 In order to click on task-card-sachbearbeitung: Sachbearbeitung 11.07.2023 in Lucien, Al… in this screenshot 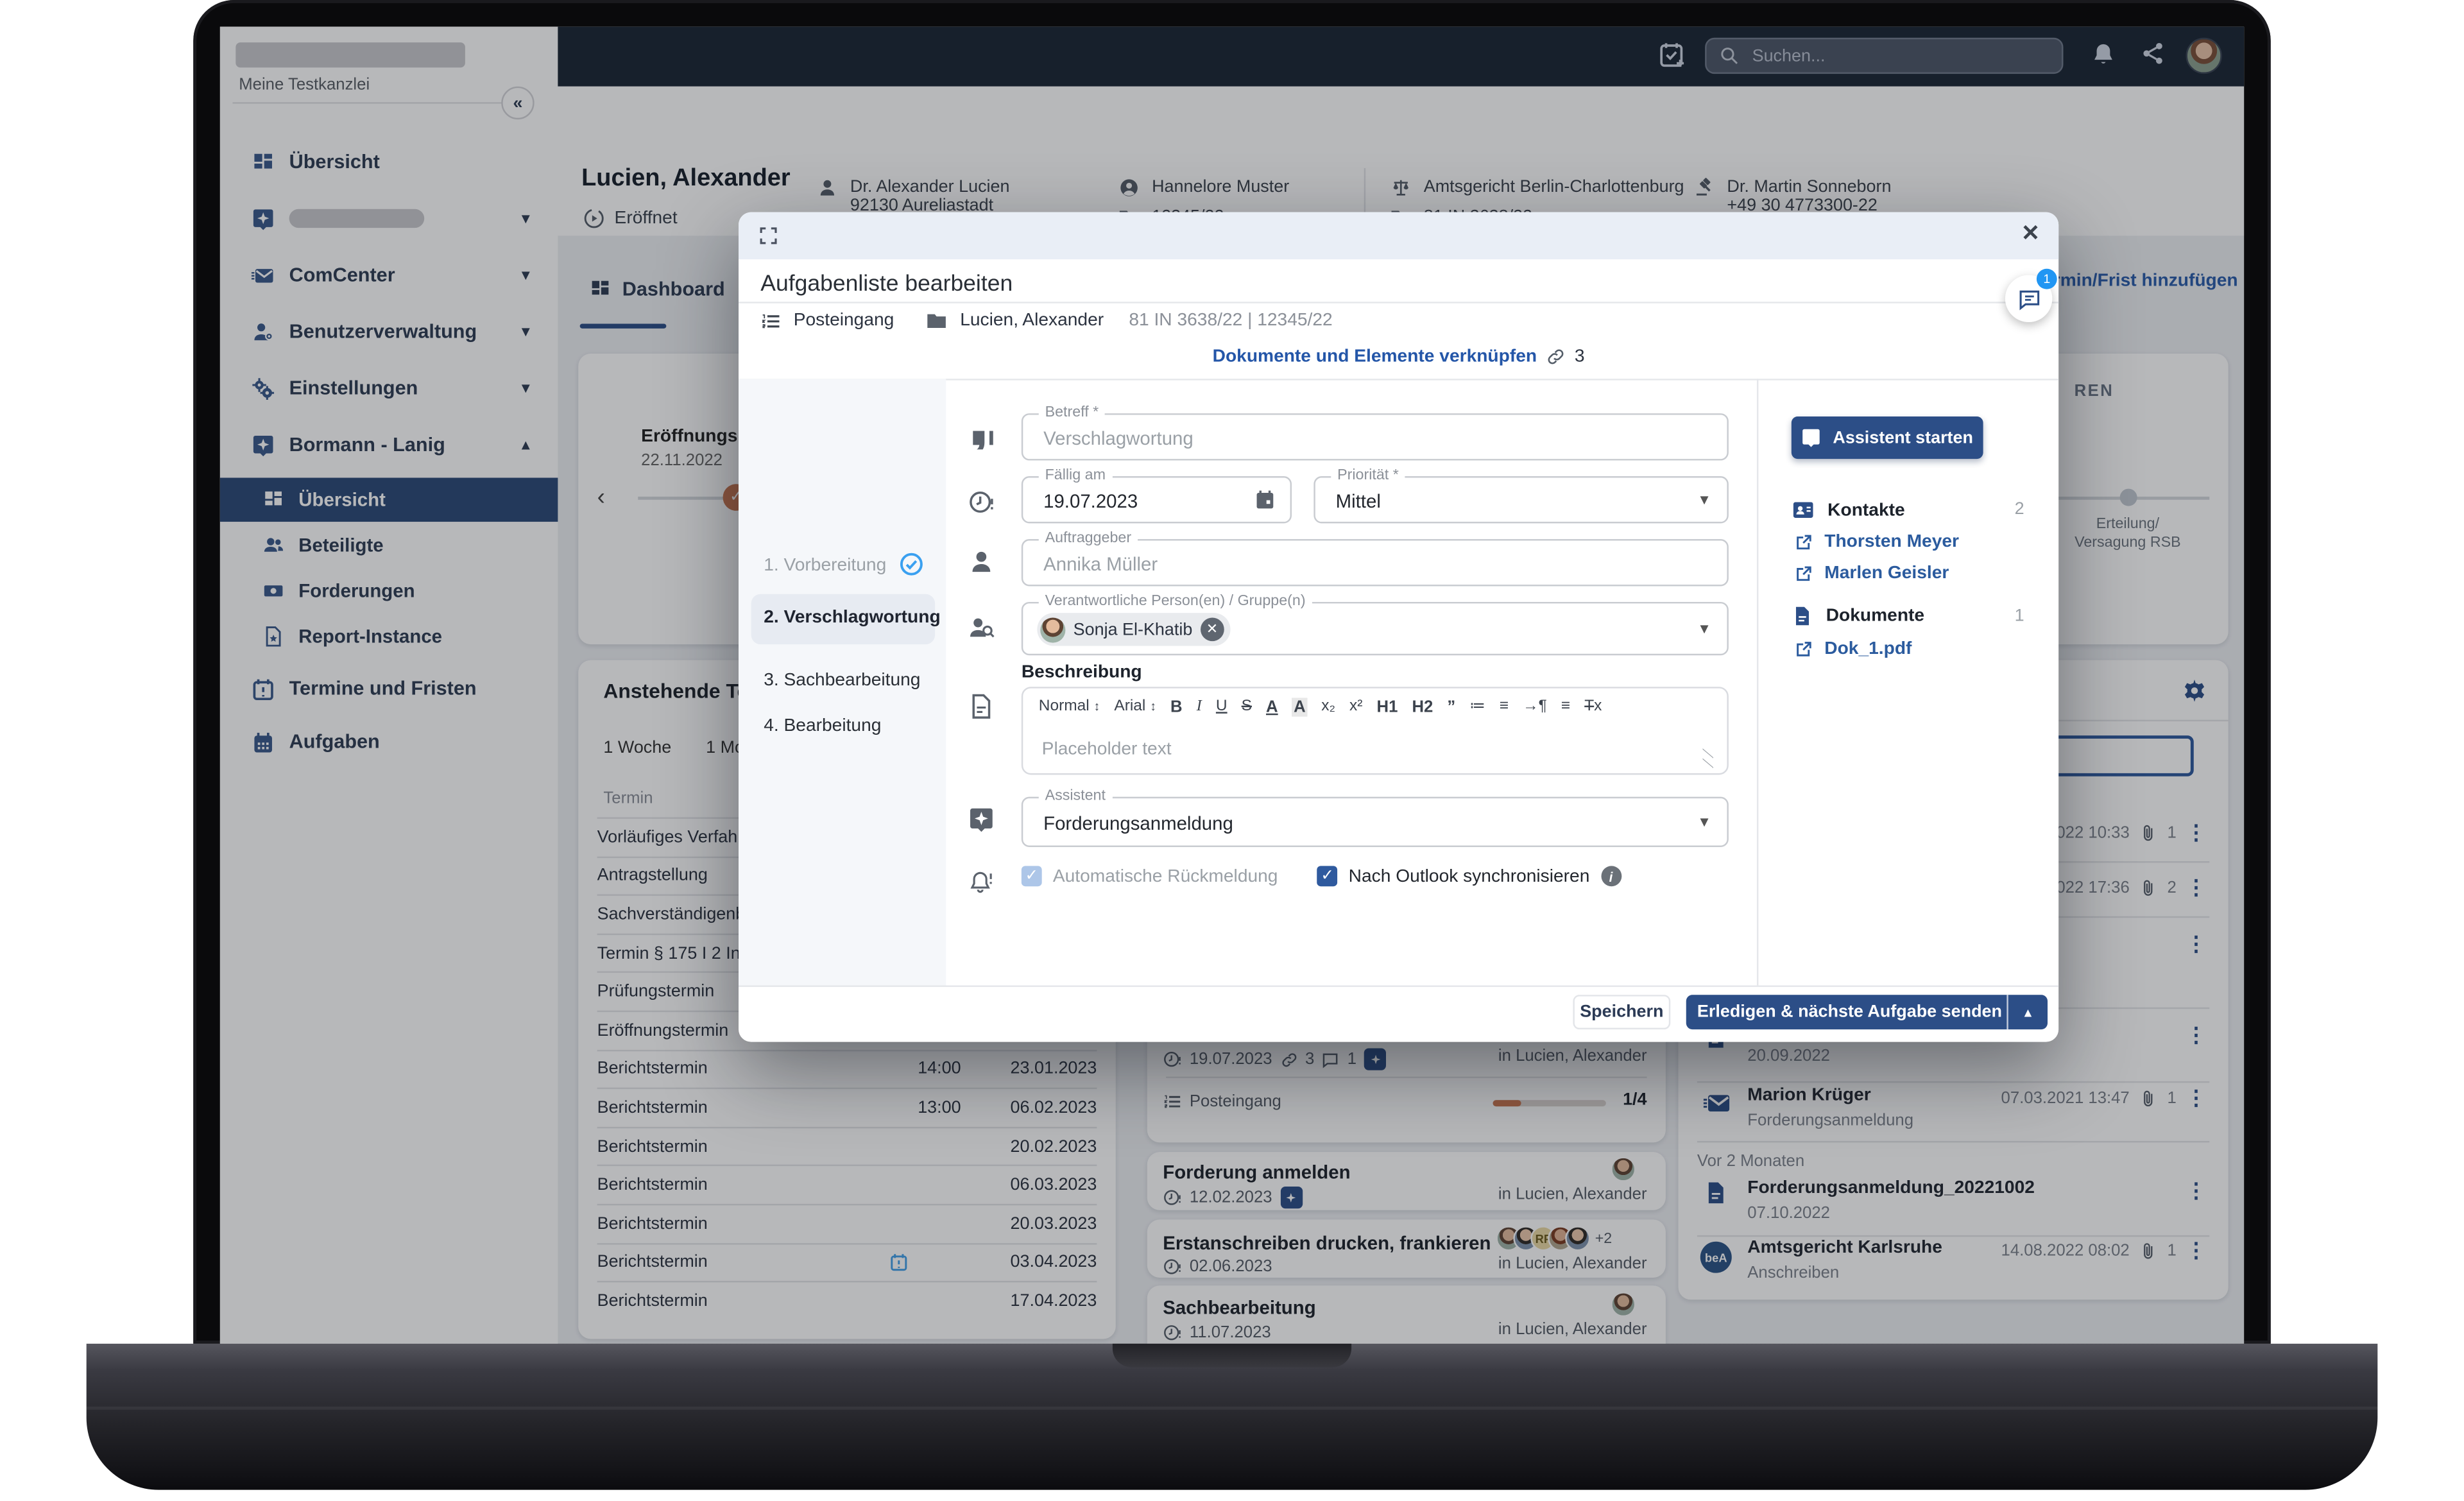, I will do `click(1407, 1314)`.